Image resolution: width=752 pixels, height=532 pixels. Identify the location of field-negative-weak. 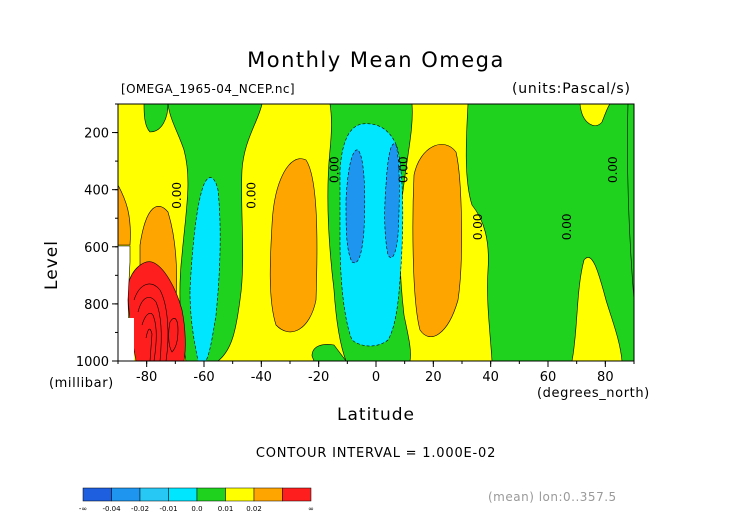
(205, 269).